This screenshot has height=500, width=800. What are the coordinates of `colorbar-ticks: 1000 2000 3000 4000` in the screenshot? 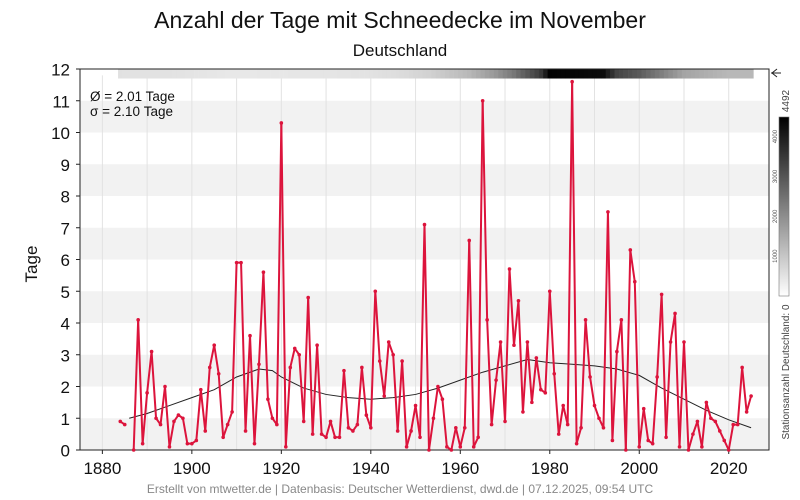 It's located at (776, 196).